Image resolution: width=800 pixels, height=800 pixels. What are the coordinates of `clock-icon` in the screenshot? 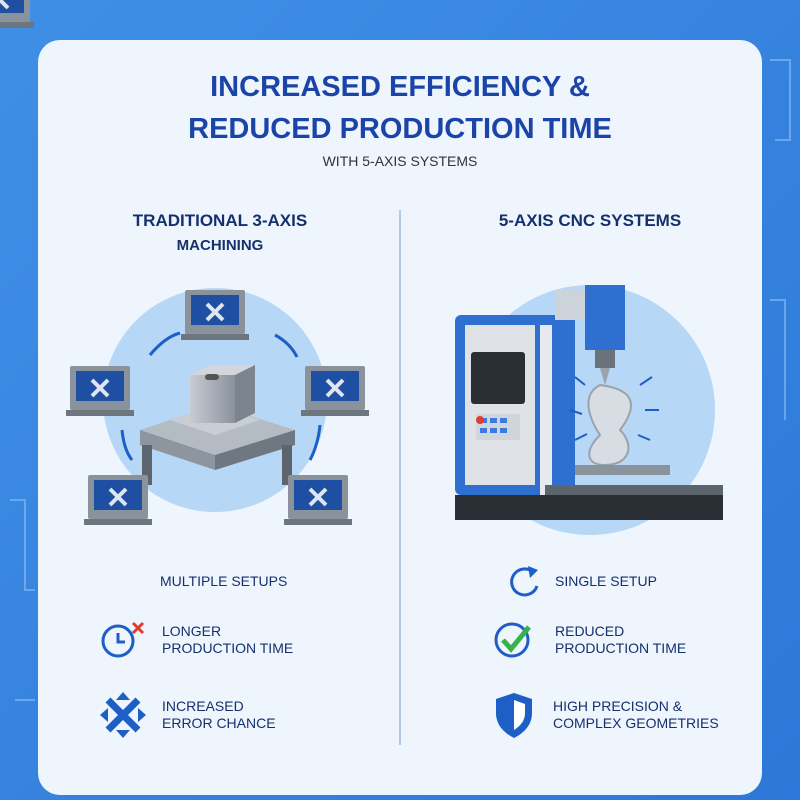 It's located at (123, 639).